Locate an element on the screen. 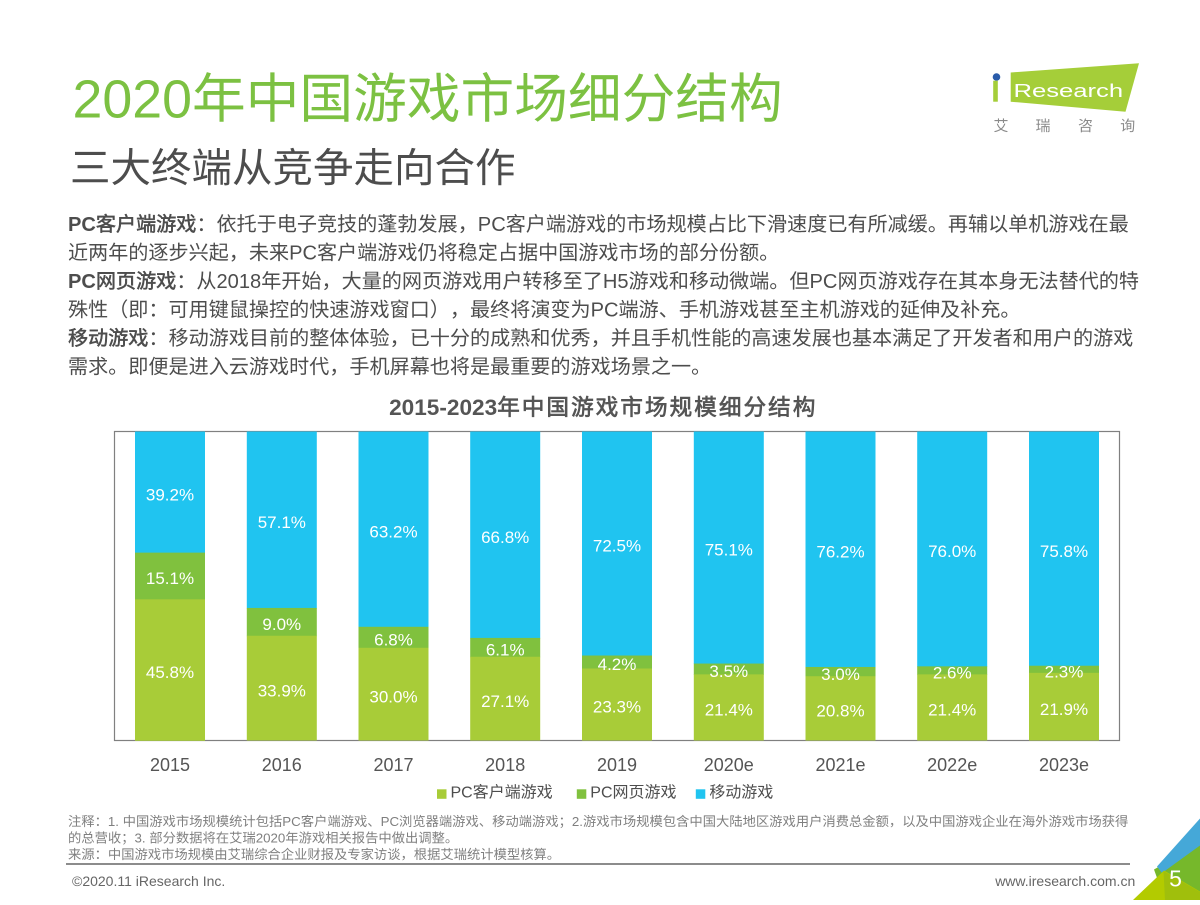 The height and width of the screenshot is (905, 1200). svg-text: 2015-2023 is located at coordinates (443, 407).